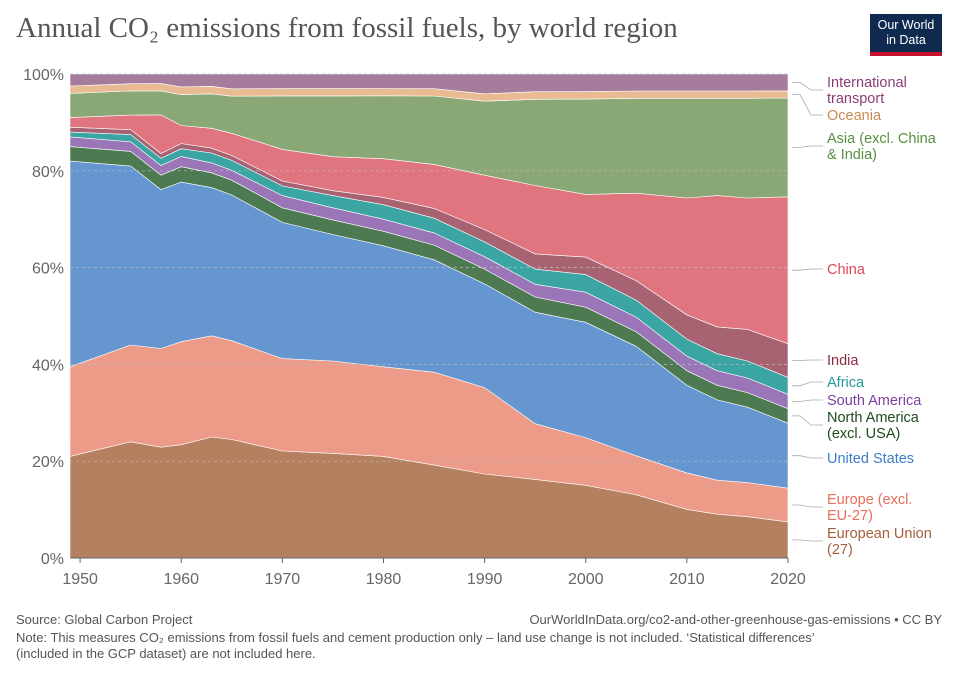 This screenshot has height=677, width=959. What do you see at coordinates (807, 420) in the screenshot?
I see `leader-line-north-america-excl-usa` at bounding box center [807, 420].